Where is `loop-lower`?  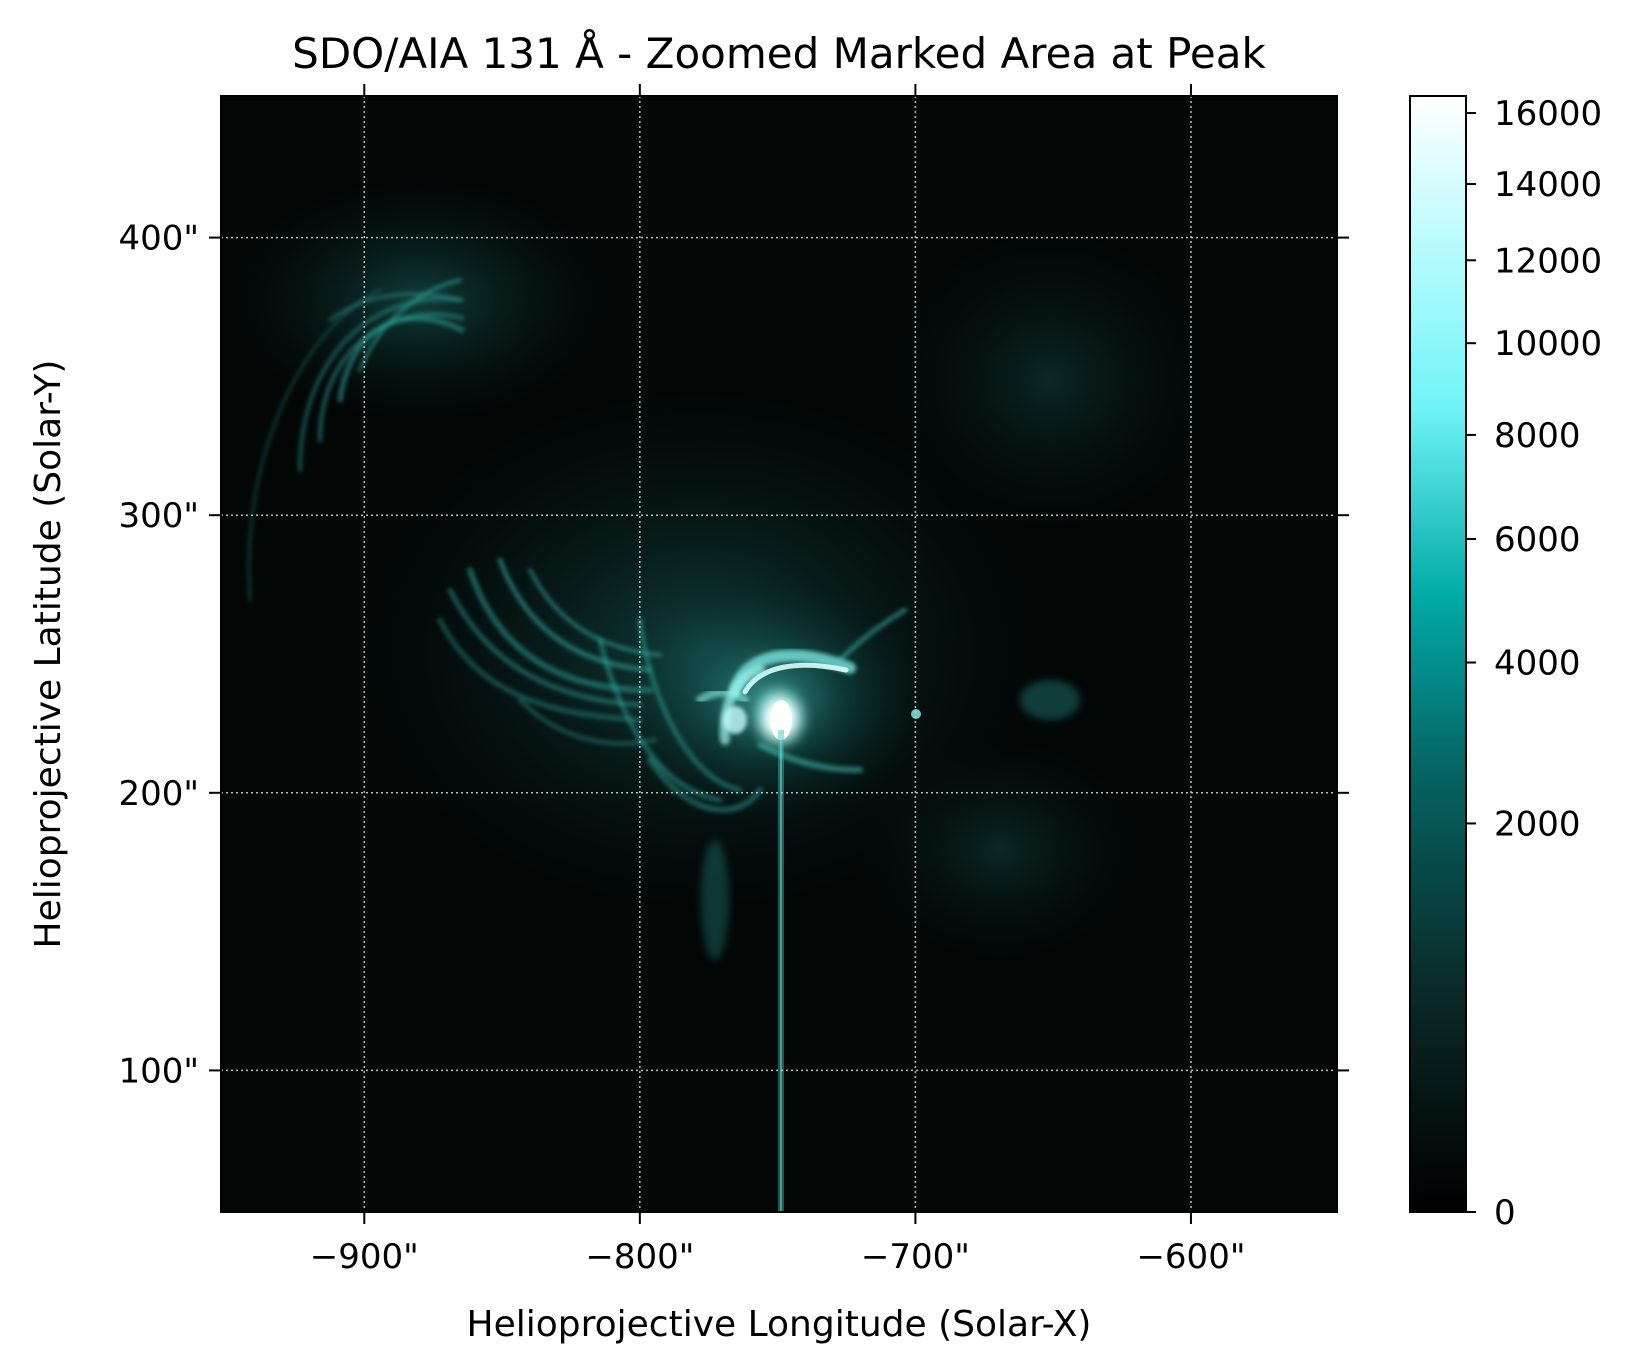
loop-lower is located at coordinates (715, 900).